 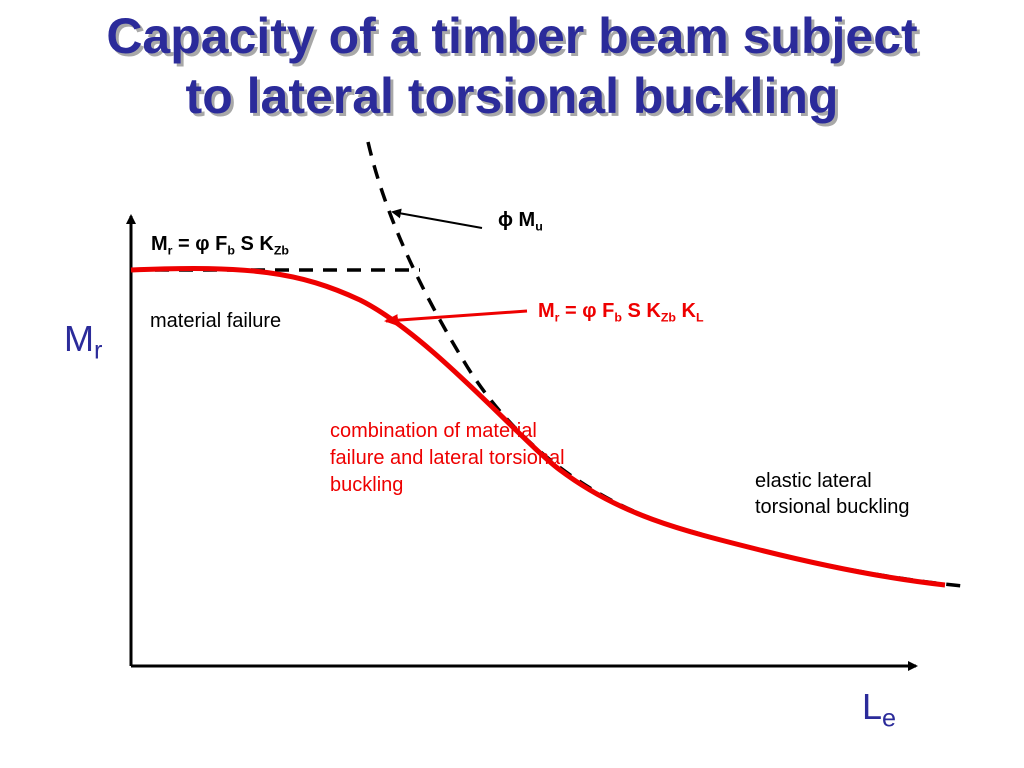 I want to click on x-axis-label: Le, so click(x=879, y=710).